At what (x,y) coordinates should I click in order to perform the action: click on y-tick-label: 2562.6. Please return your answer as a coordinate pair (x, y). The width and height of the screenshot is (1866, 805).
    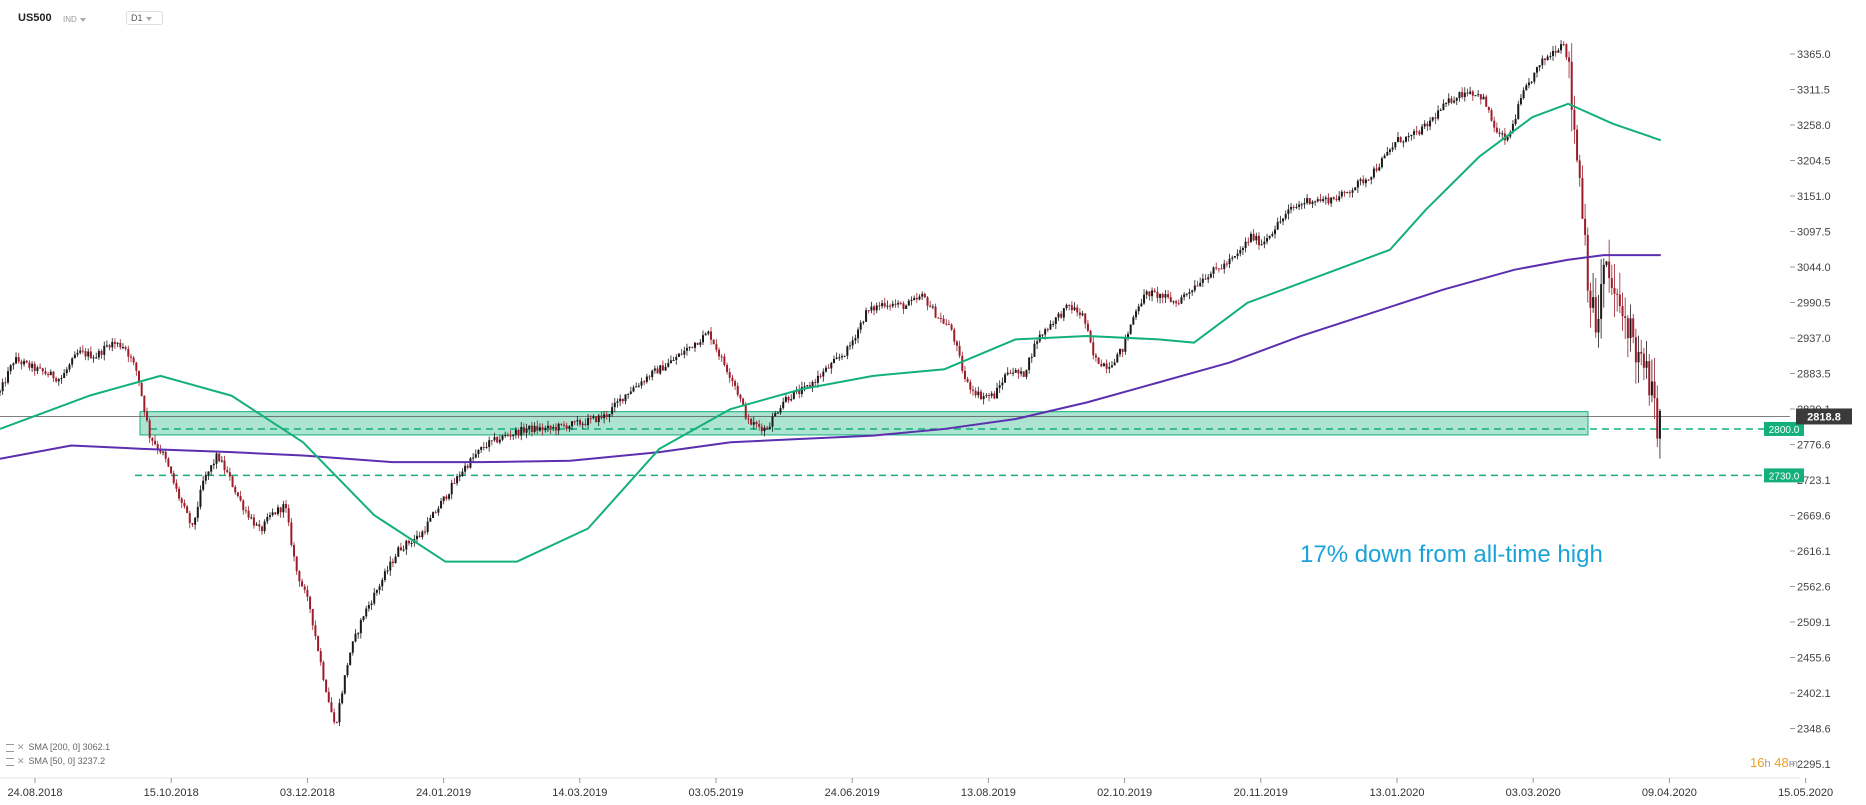
    Looking at the image, I should click on (1814, 587).